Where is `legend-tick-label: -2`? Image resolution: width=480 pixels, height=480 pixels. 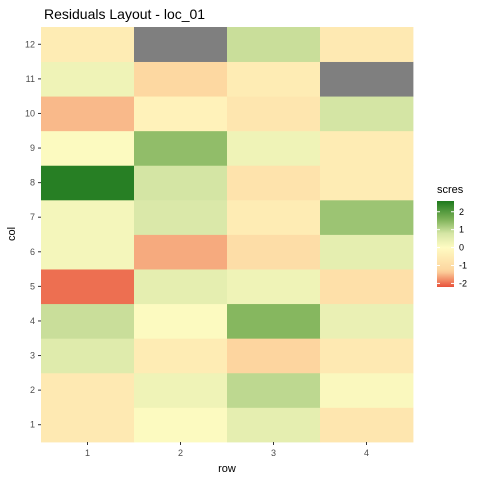 legend-tick-label: -2 is located at coordinates (463, 283).